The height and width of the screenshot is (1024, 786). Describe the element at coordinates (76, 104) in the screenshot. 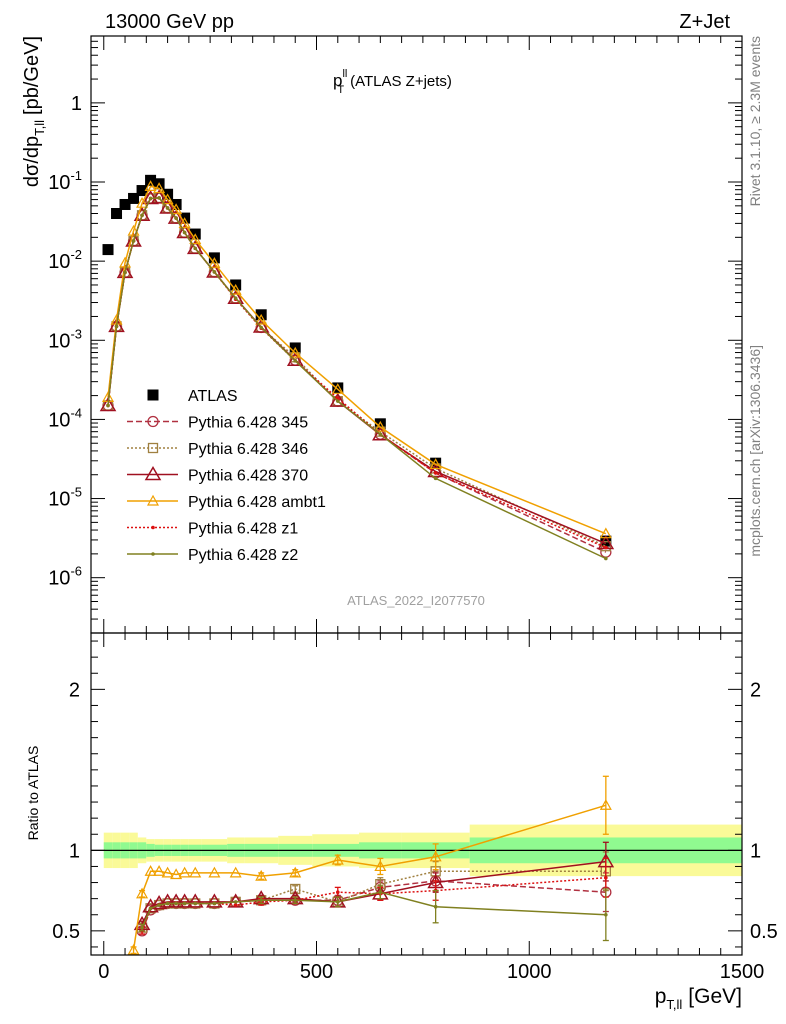

I see `y-tick-label: 1` at that location.